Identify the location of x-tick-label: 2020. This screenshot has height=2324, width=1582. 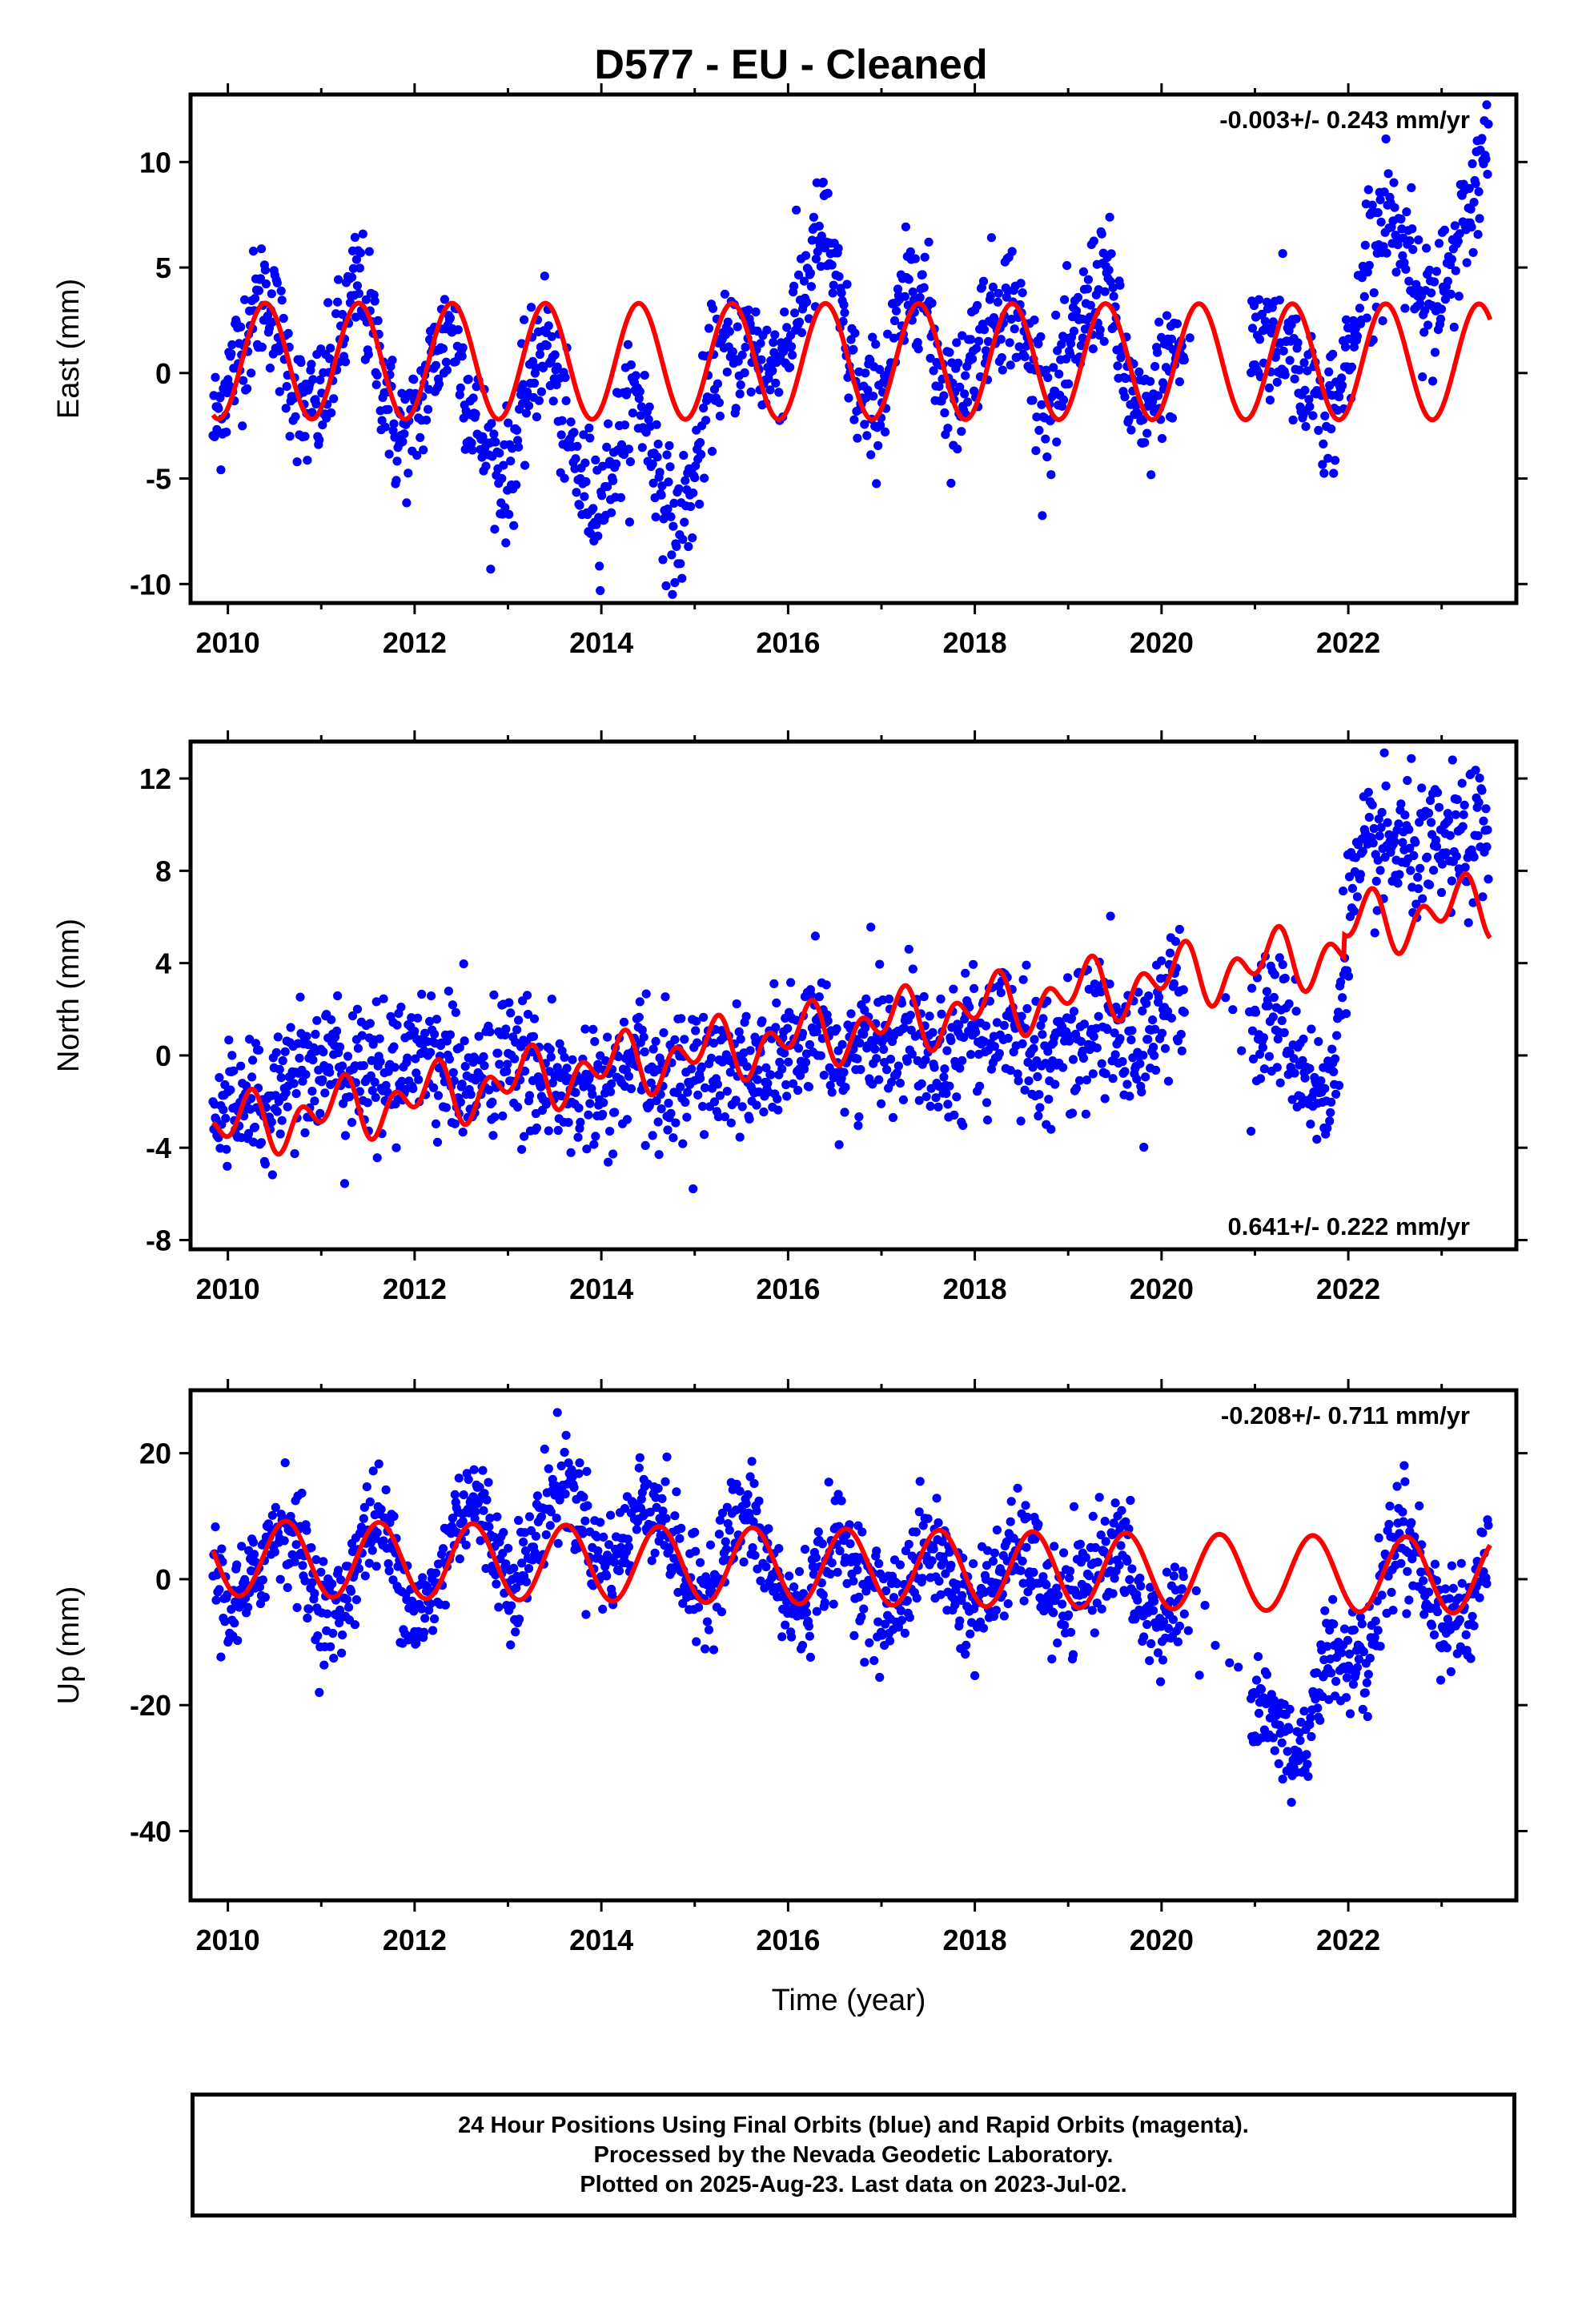
(1162, 642).